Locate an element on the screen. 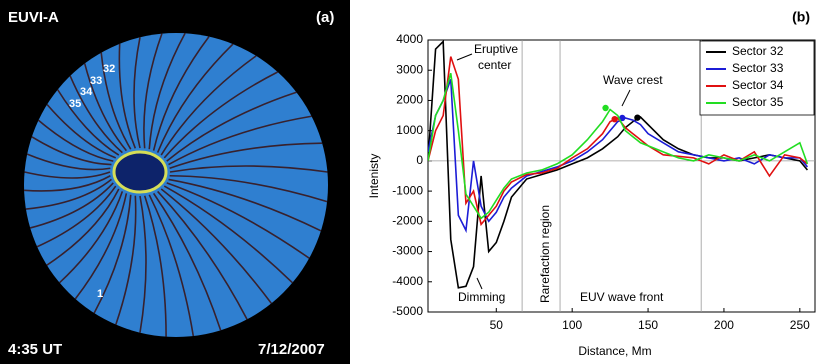 The image size is (830, 364). x-tick-label: 50 is located at coordinates (497, 325).